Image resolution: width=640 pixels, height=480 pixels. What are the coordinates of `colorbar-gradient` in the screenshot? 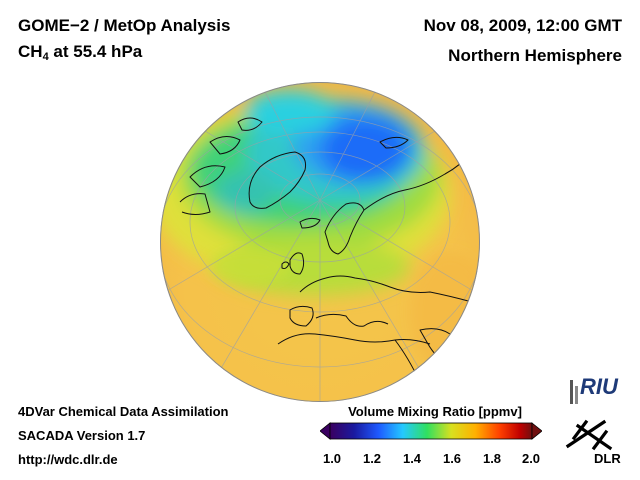 It's located at (431, 431).